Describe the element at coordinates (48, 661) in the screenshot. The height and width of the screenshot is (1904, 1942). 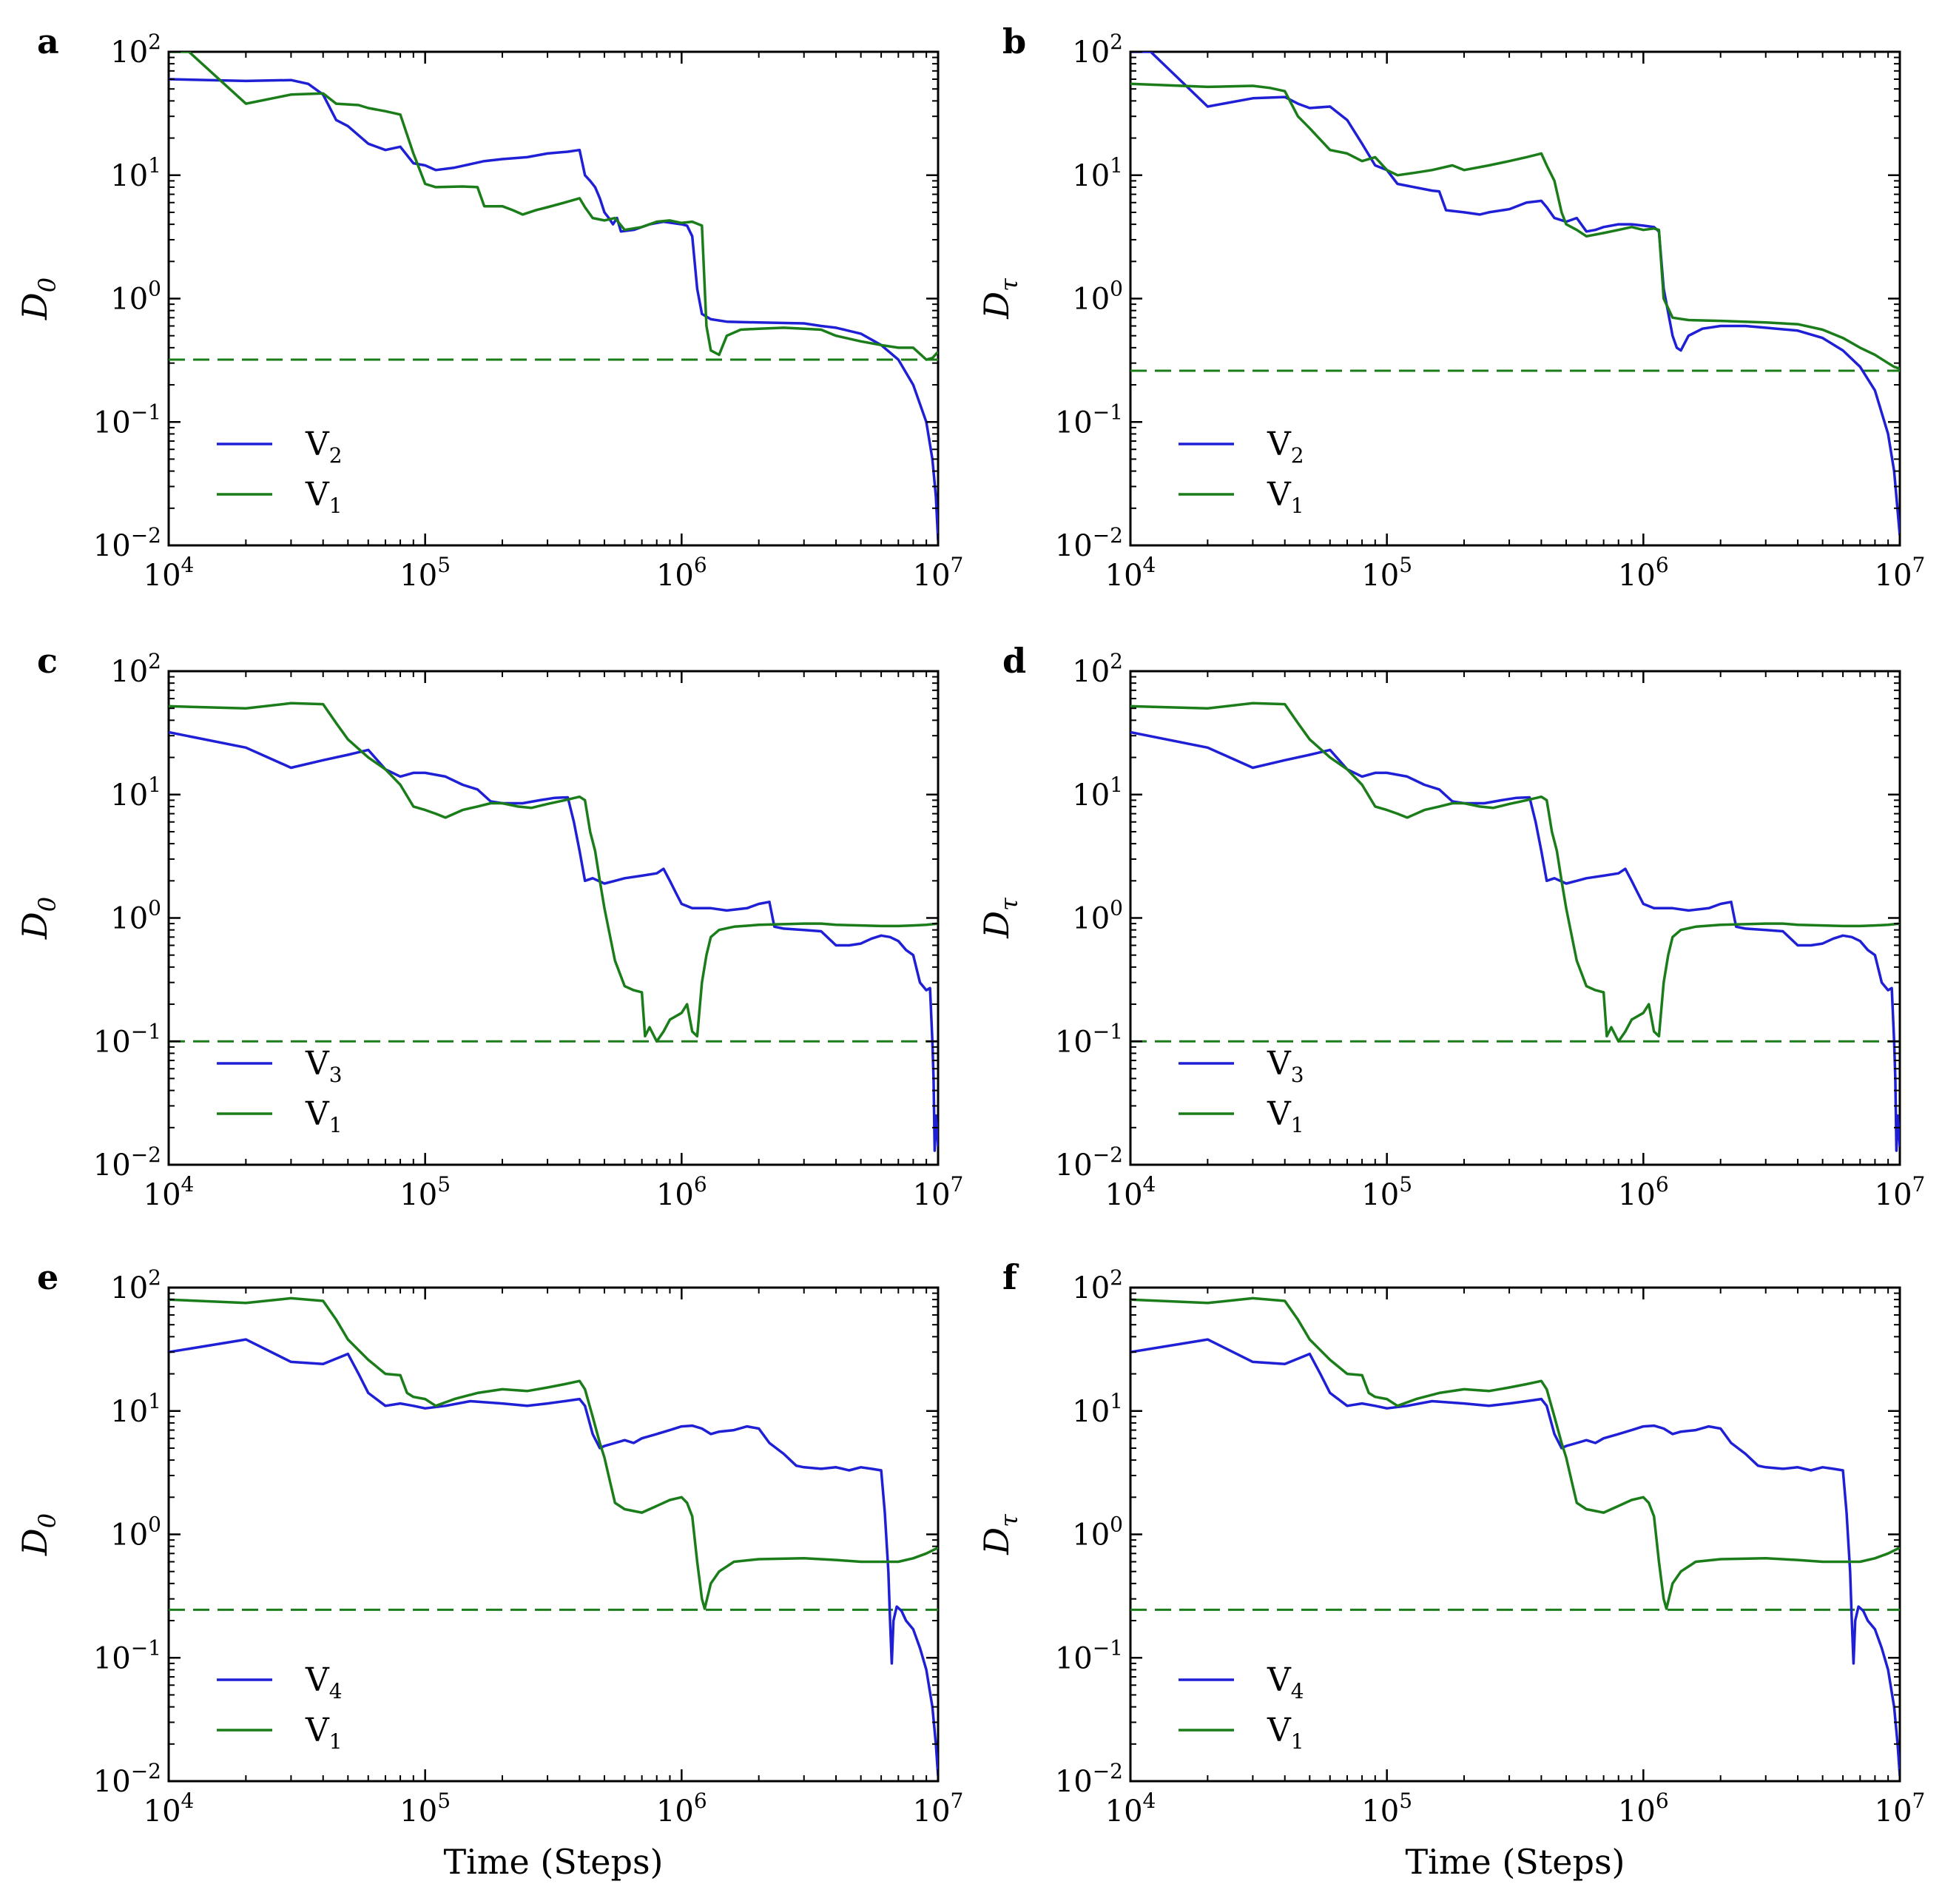
I see `panel-label: c` at that location.